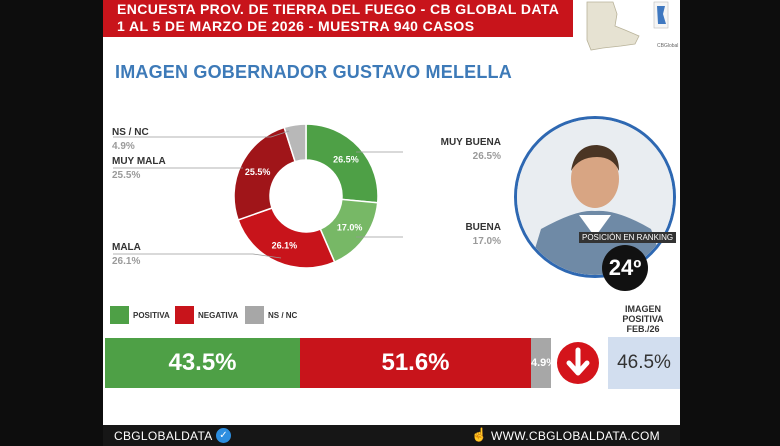 This screenshot has width=780, height=446. Describe the element at coordinates (201, 134) in the screenshot. I see `leader-line-nsnc` at that location.